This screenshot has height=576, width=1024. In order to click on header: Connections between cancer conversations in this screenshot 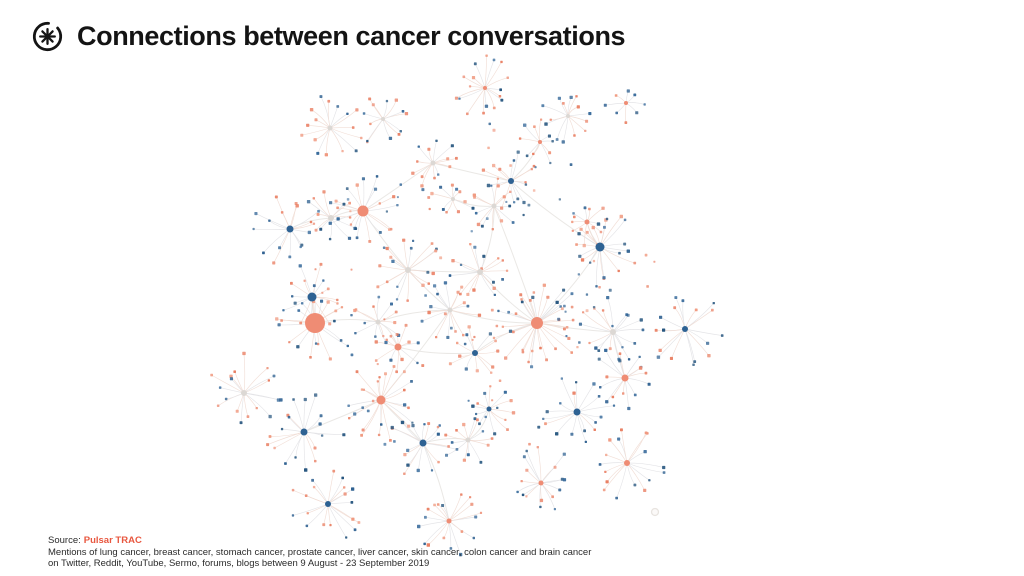, I will do `click(328, 36)`.